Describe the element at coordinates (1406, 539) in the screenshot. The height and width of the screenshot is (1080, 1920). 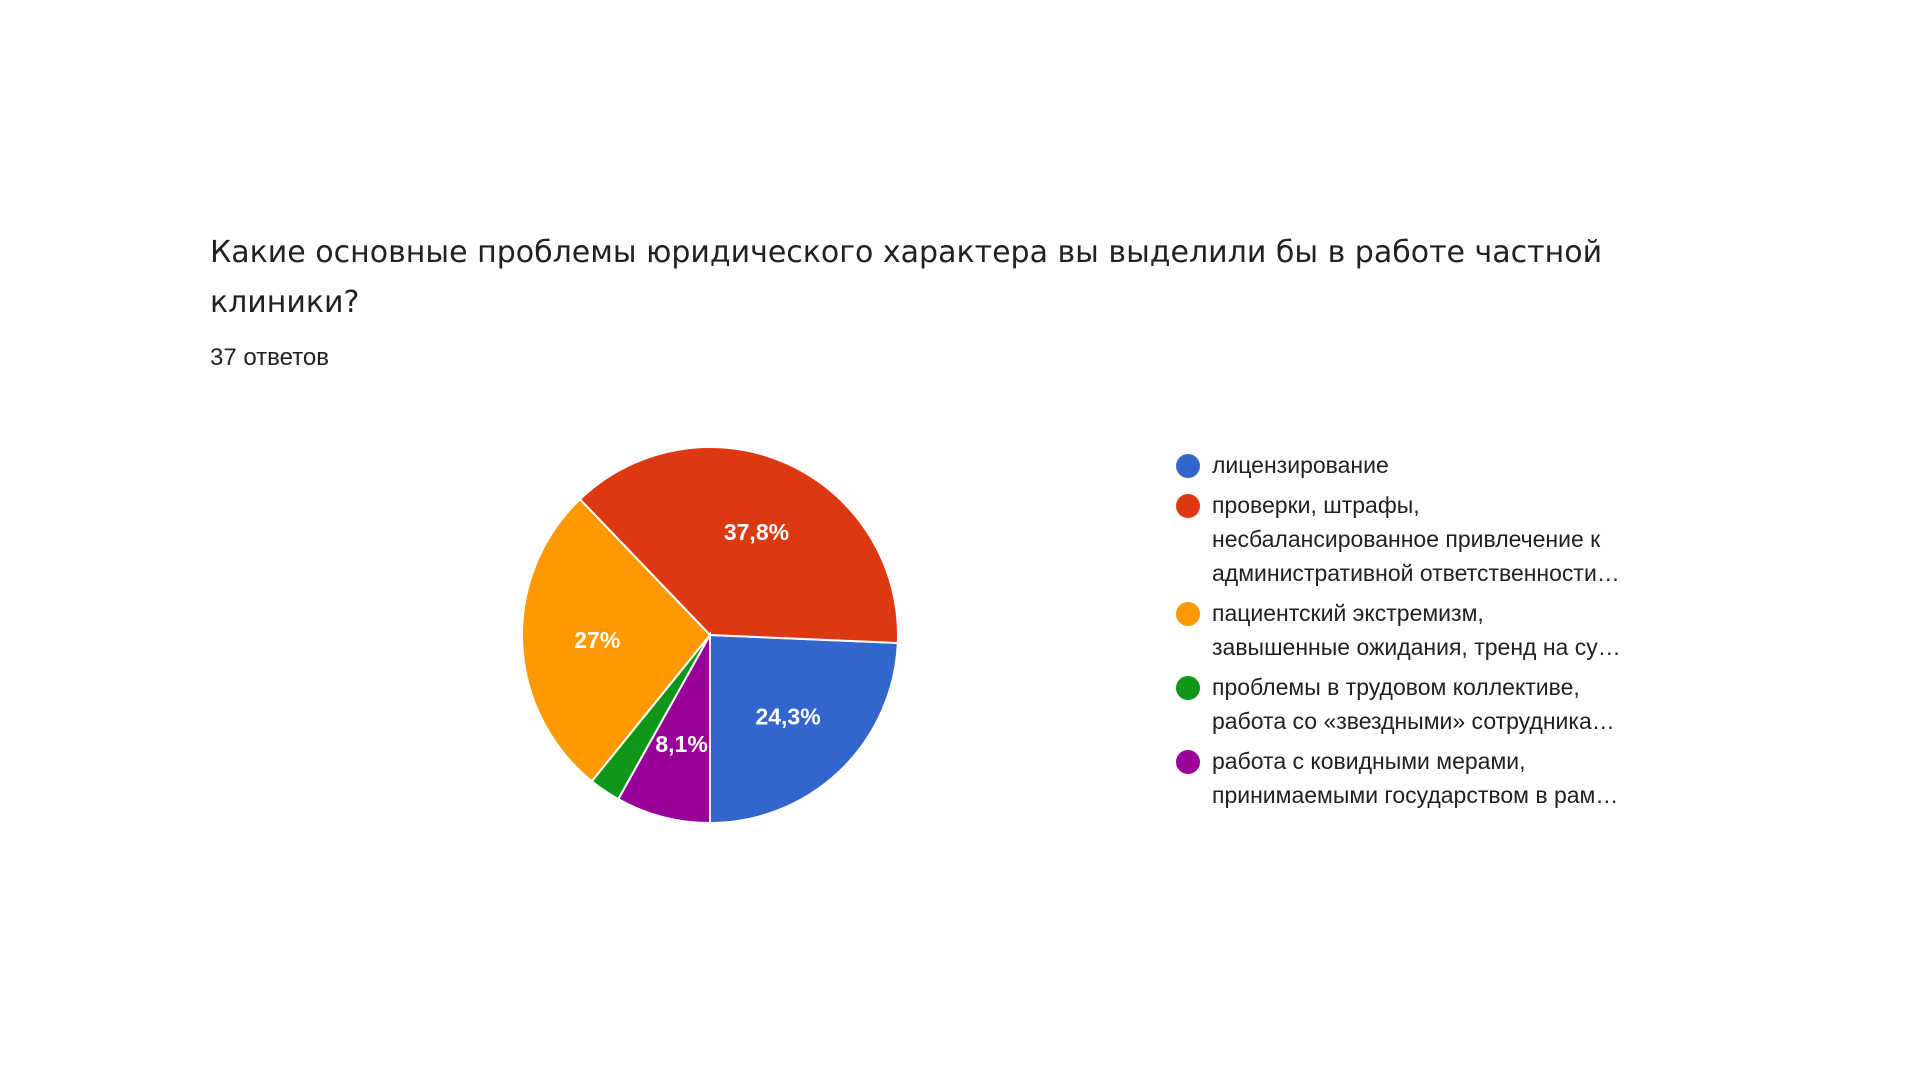
I see `legend-label: несбалансированное привлечение к` at that location.